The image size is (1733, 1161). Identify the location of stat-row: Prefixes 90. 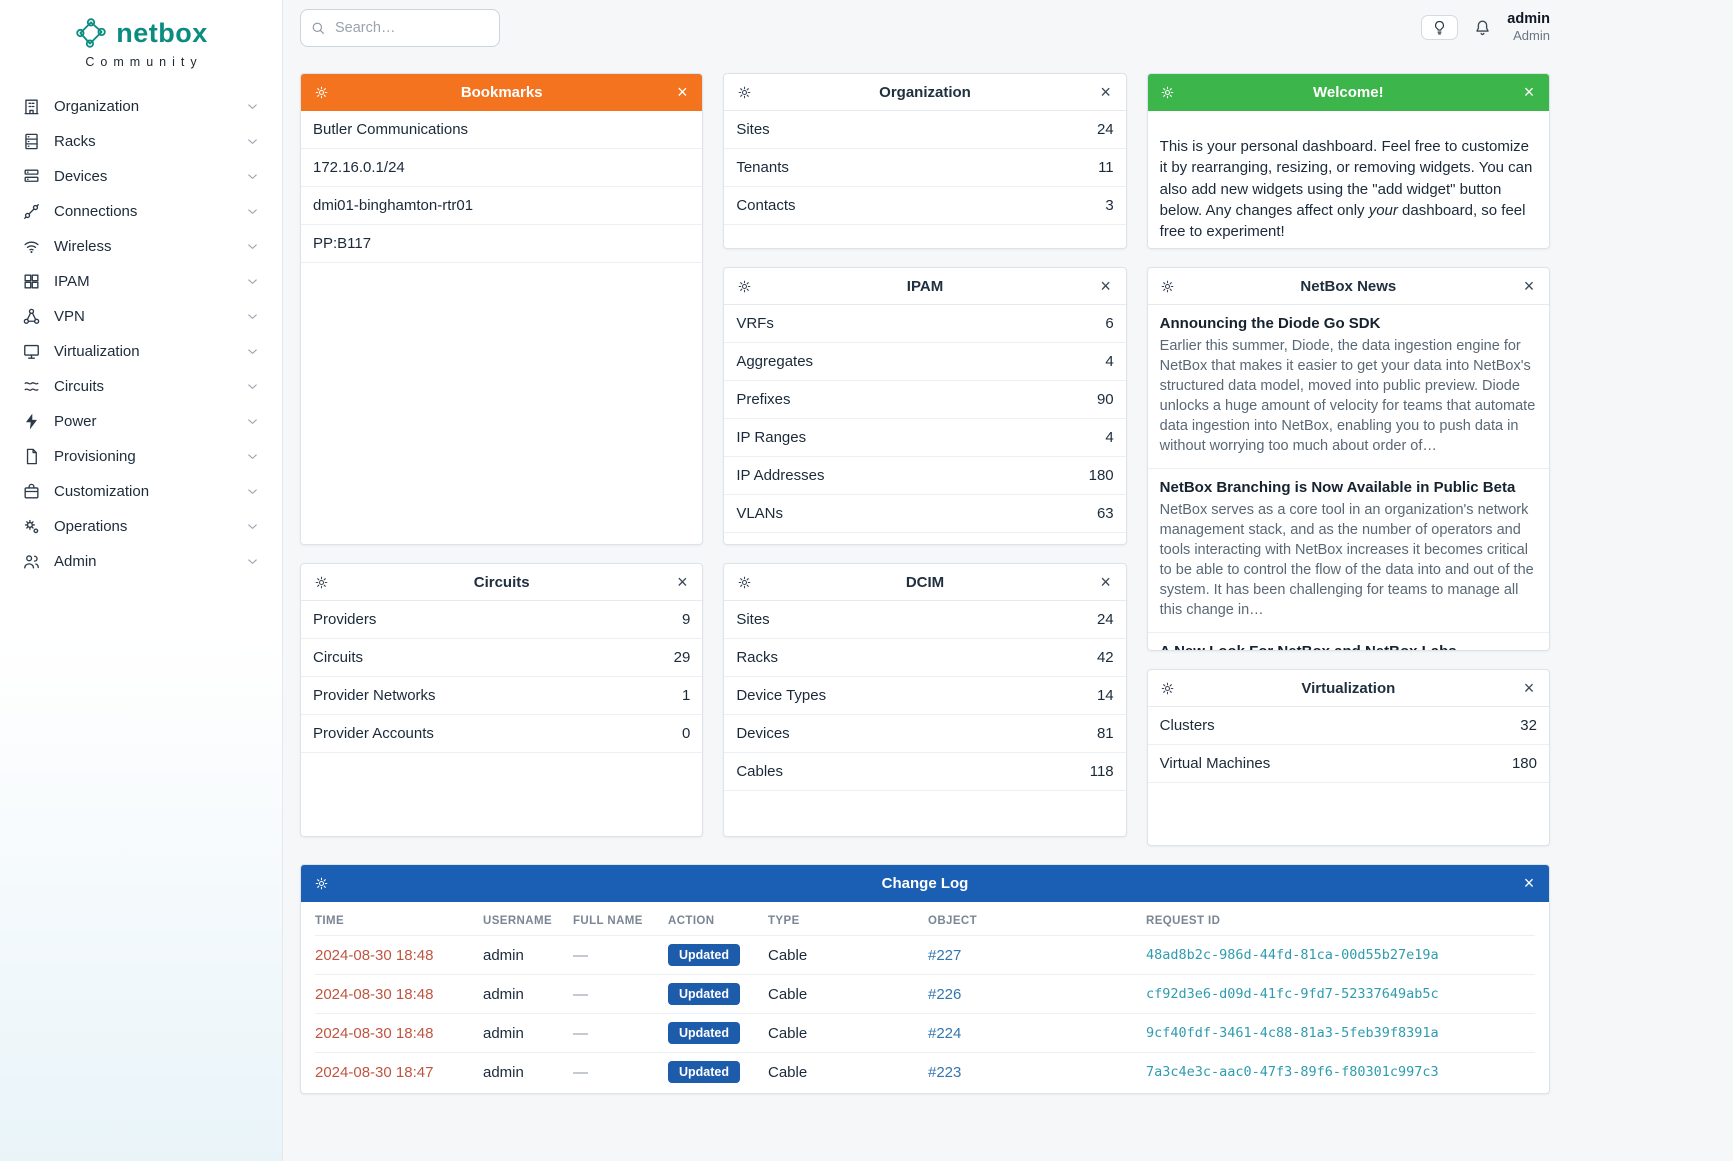
(925, 400).